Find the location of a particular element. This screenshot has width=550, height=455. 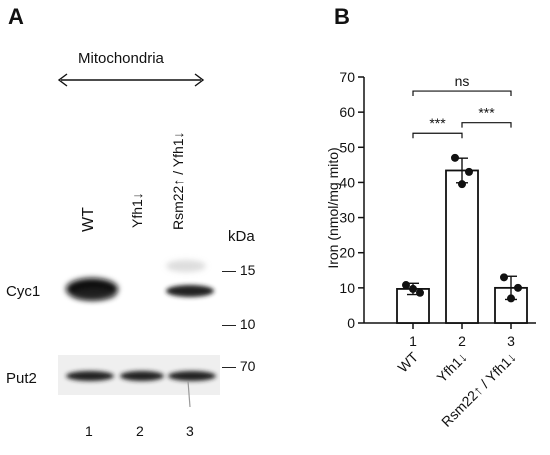

lane-label-wt: WT is located at coordinates (88, 219).